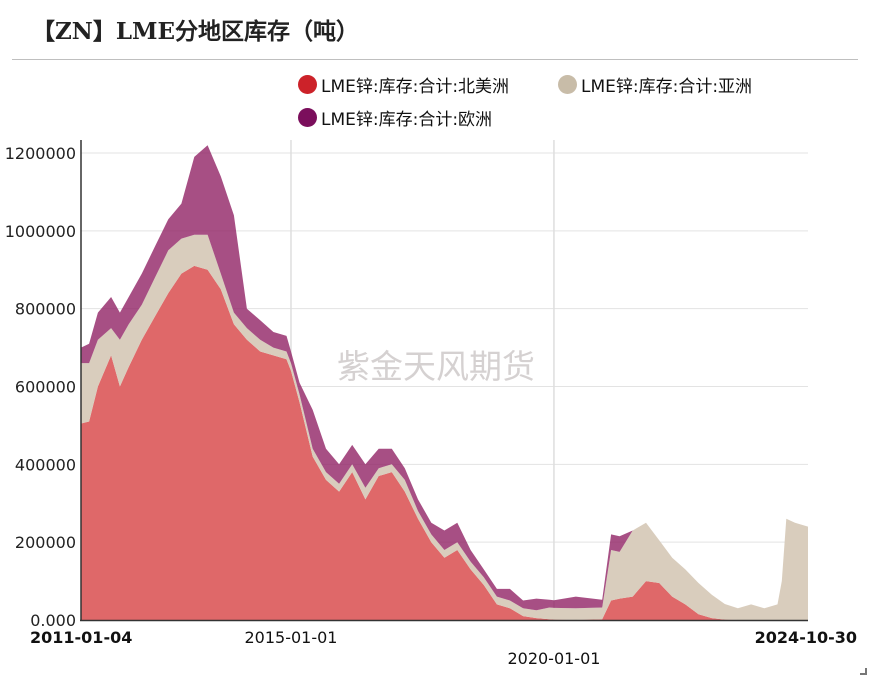 The image size is (873, 685). I want to click on y-tick-label: 200000, so click(45, 542).